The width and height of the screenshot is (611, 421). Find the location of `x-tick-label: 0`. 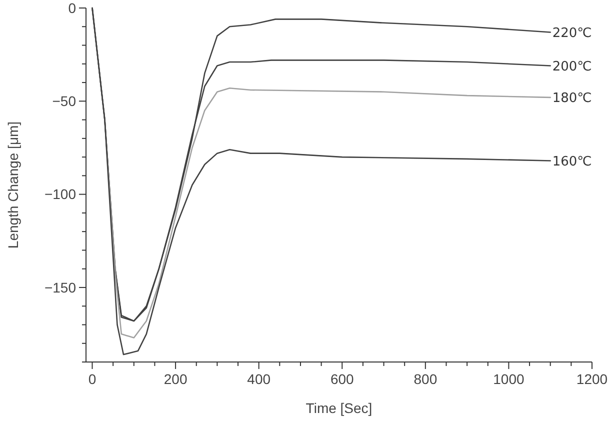

x-tick-label: 0 is located at coordinates (92, 379).